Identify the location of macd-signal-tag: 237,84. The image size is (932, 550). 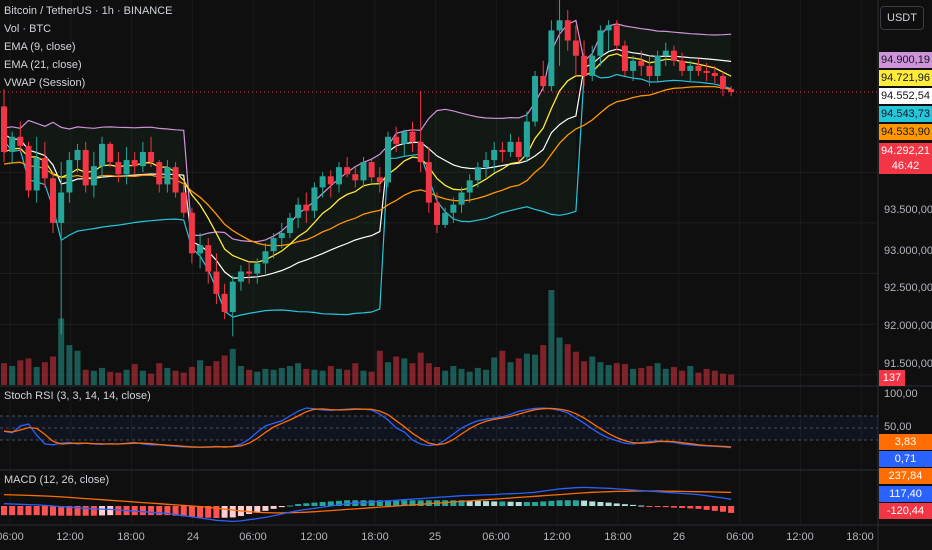
(905, 476).